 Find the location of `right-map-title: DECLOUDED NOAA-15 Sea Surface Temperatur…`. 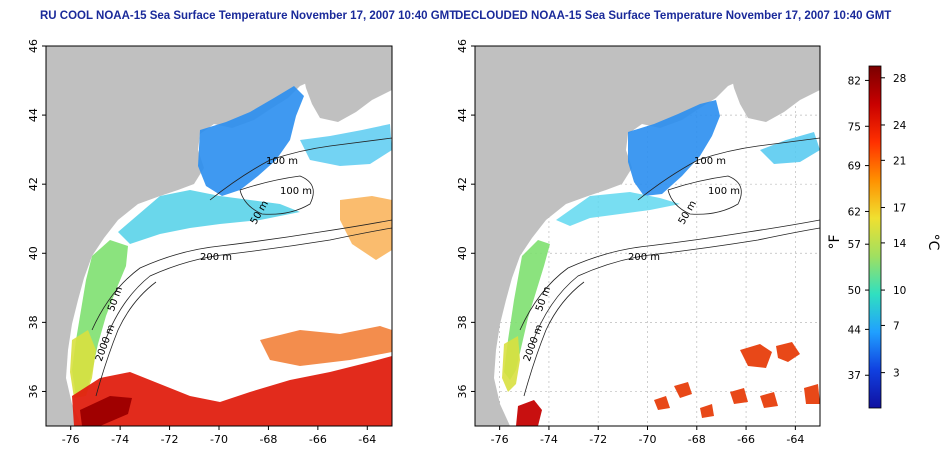

right-map-title: DECLOUDED NOAA-15 Sea Surface Temperatur… is located at coordinates (673, 16).